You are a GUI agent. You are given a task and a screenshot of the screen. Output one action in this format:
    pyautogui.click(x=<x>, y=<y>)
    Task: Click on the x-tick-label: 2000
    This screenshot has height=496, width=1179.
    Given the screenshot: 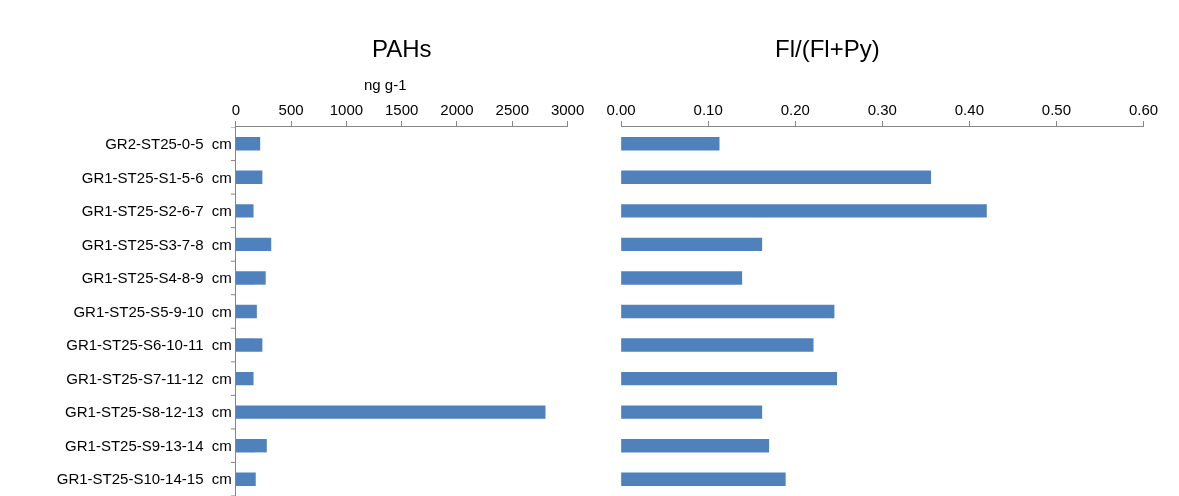 What is the action you would take?
    pyautogui.click(x=457, y=109)
    